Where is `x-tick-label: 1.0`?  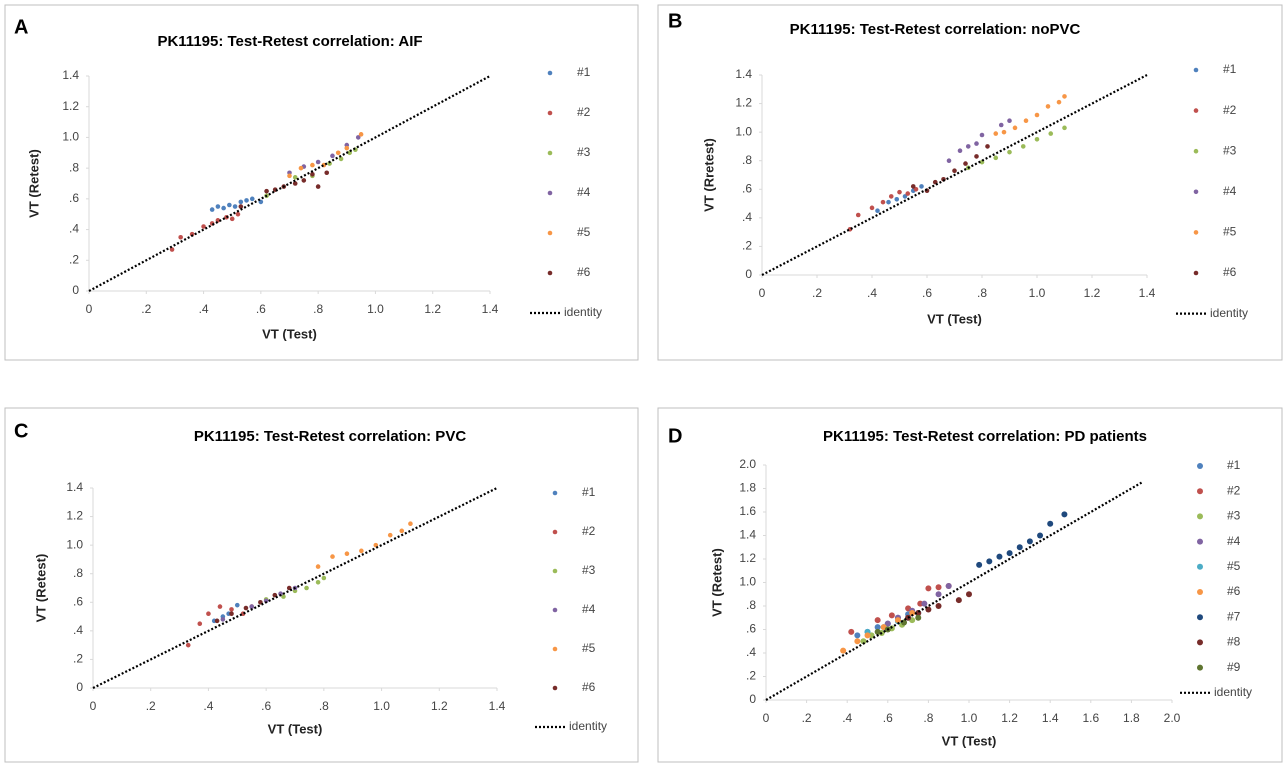
x-tick-label: 1.0 is located at coordinates (381, 706).